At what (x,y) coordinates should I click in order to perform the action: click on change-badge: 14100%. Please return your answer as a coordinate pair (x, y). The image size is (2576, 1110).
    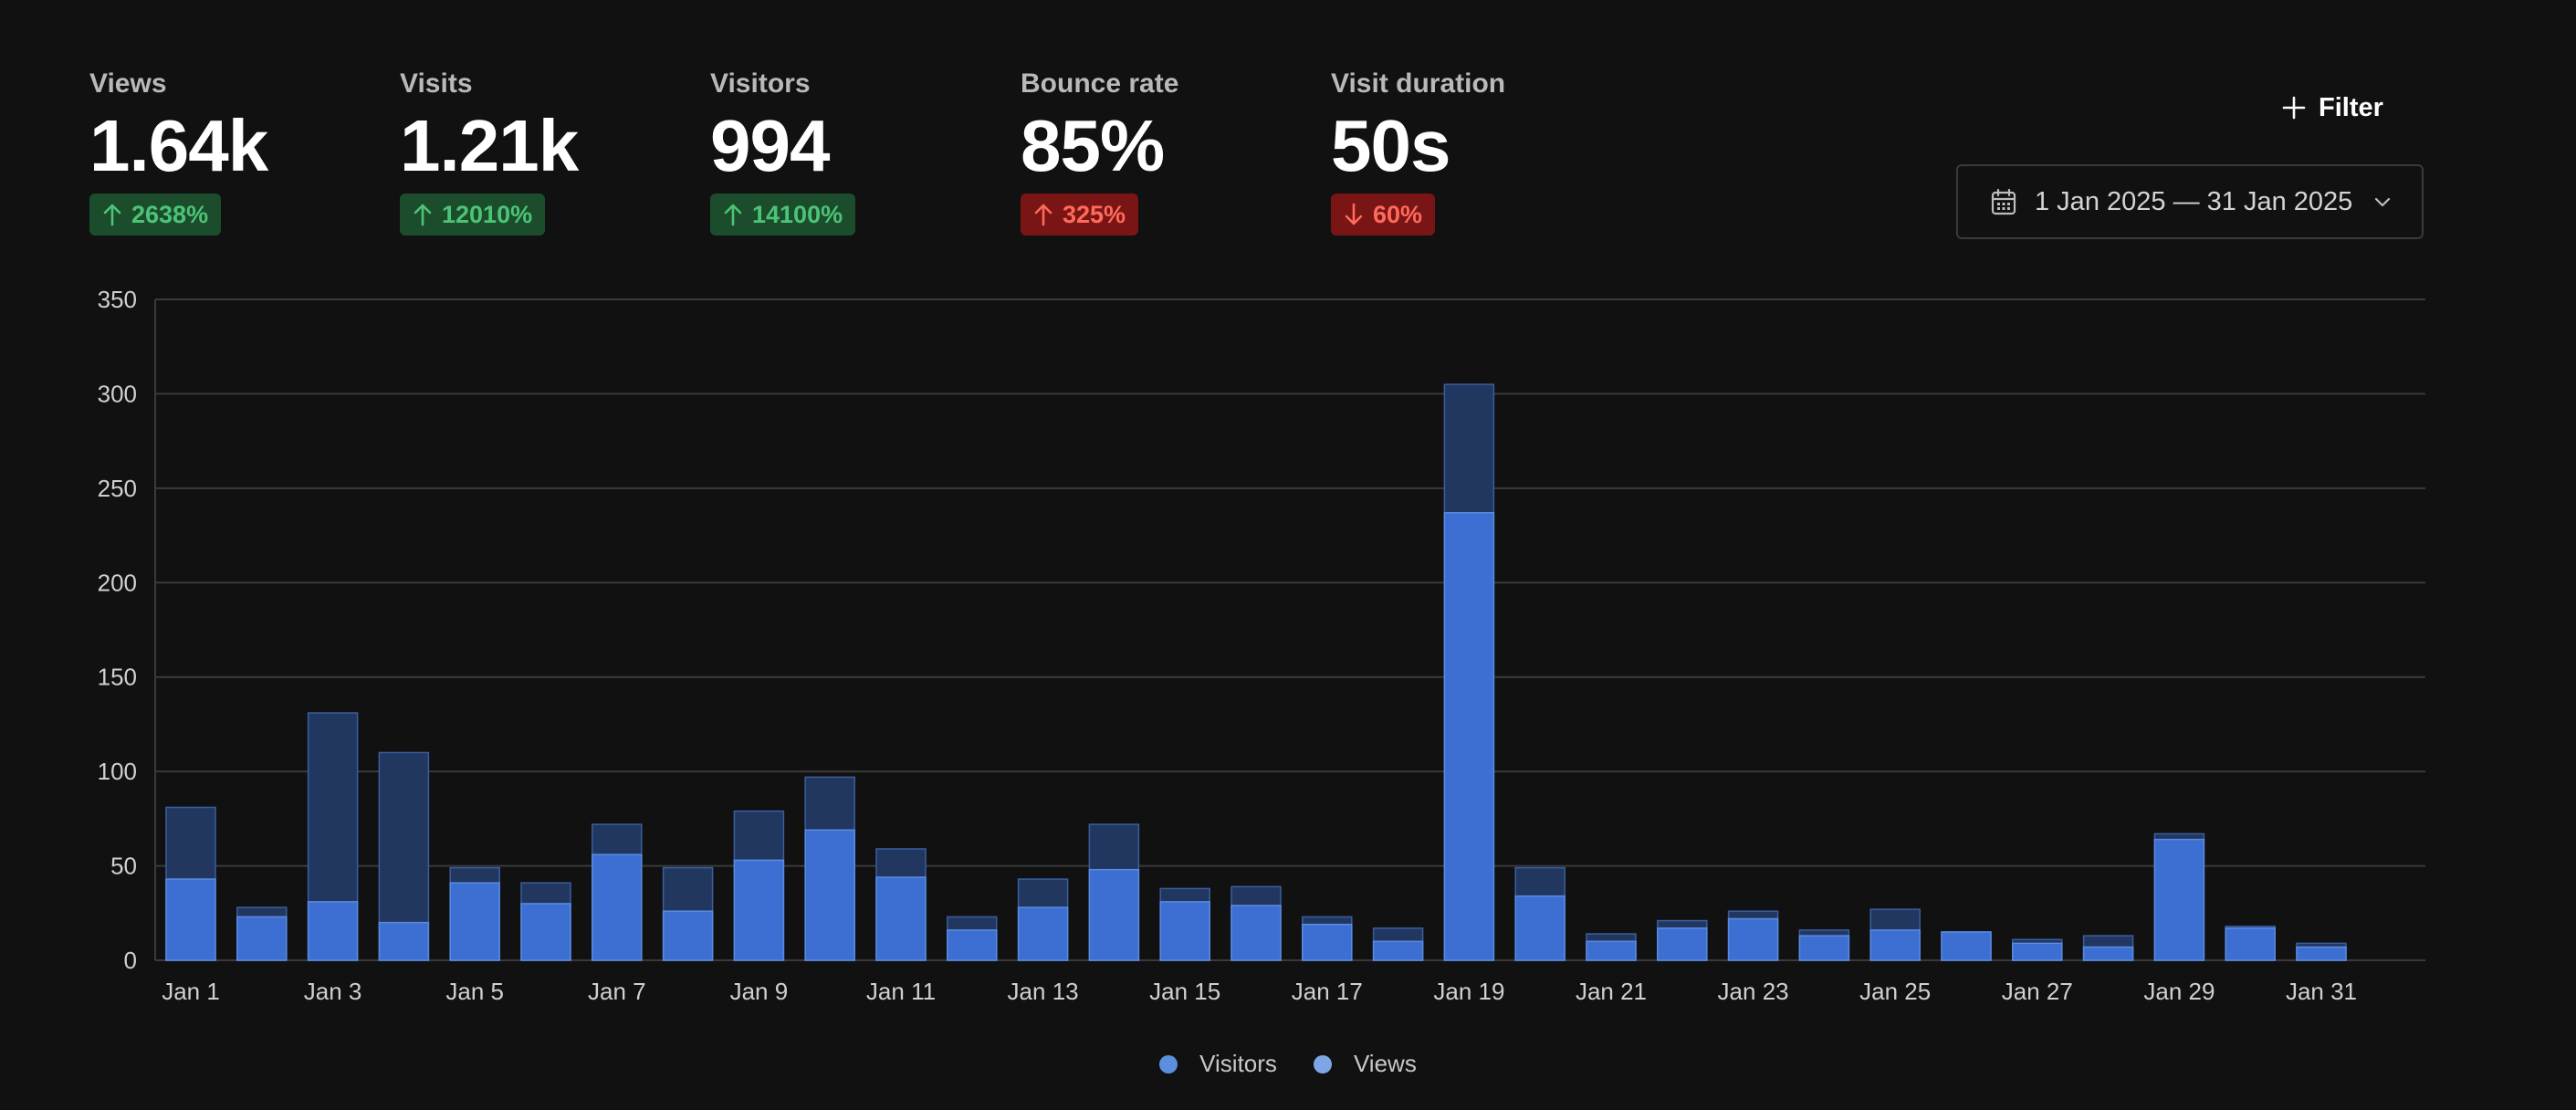
    Looking at the image, I should click on (783, 215).